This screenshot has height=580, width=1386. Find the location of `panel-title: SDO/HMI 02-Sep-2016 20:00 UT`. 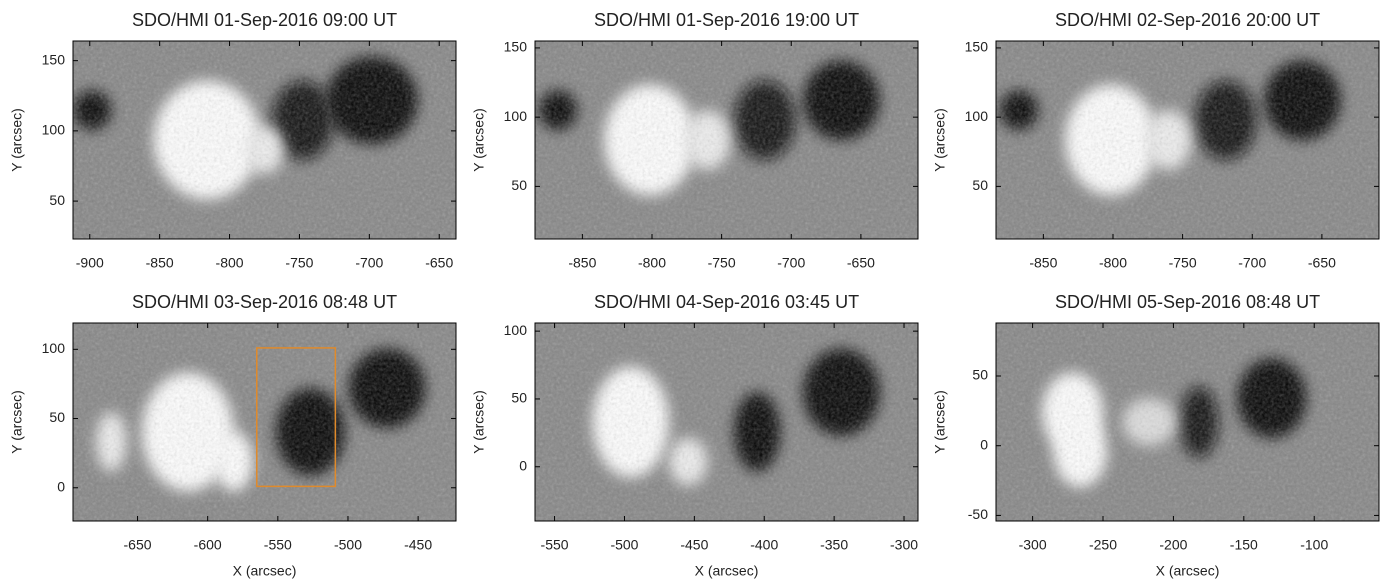

panel-title: SDO/HMI 02-Sep-2016 20:00 UT is located at coordinates (1187, 20).